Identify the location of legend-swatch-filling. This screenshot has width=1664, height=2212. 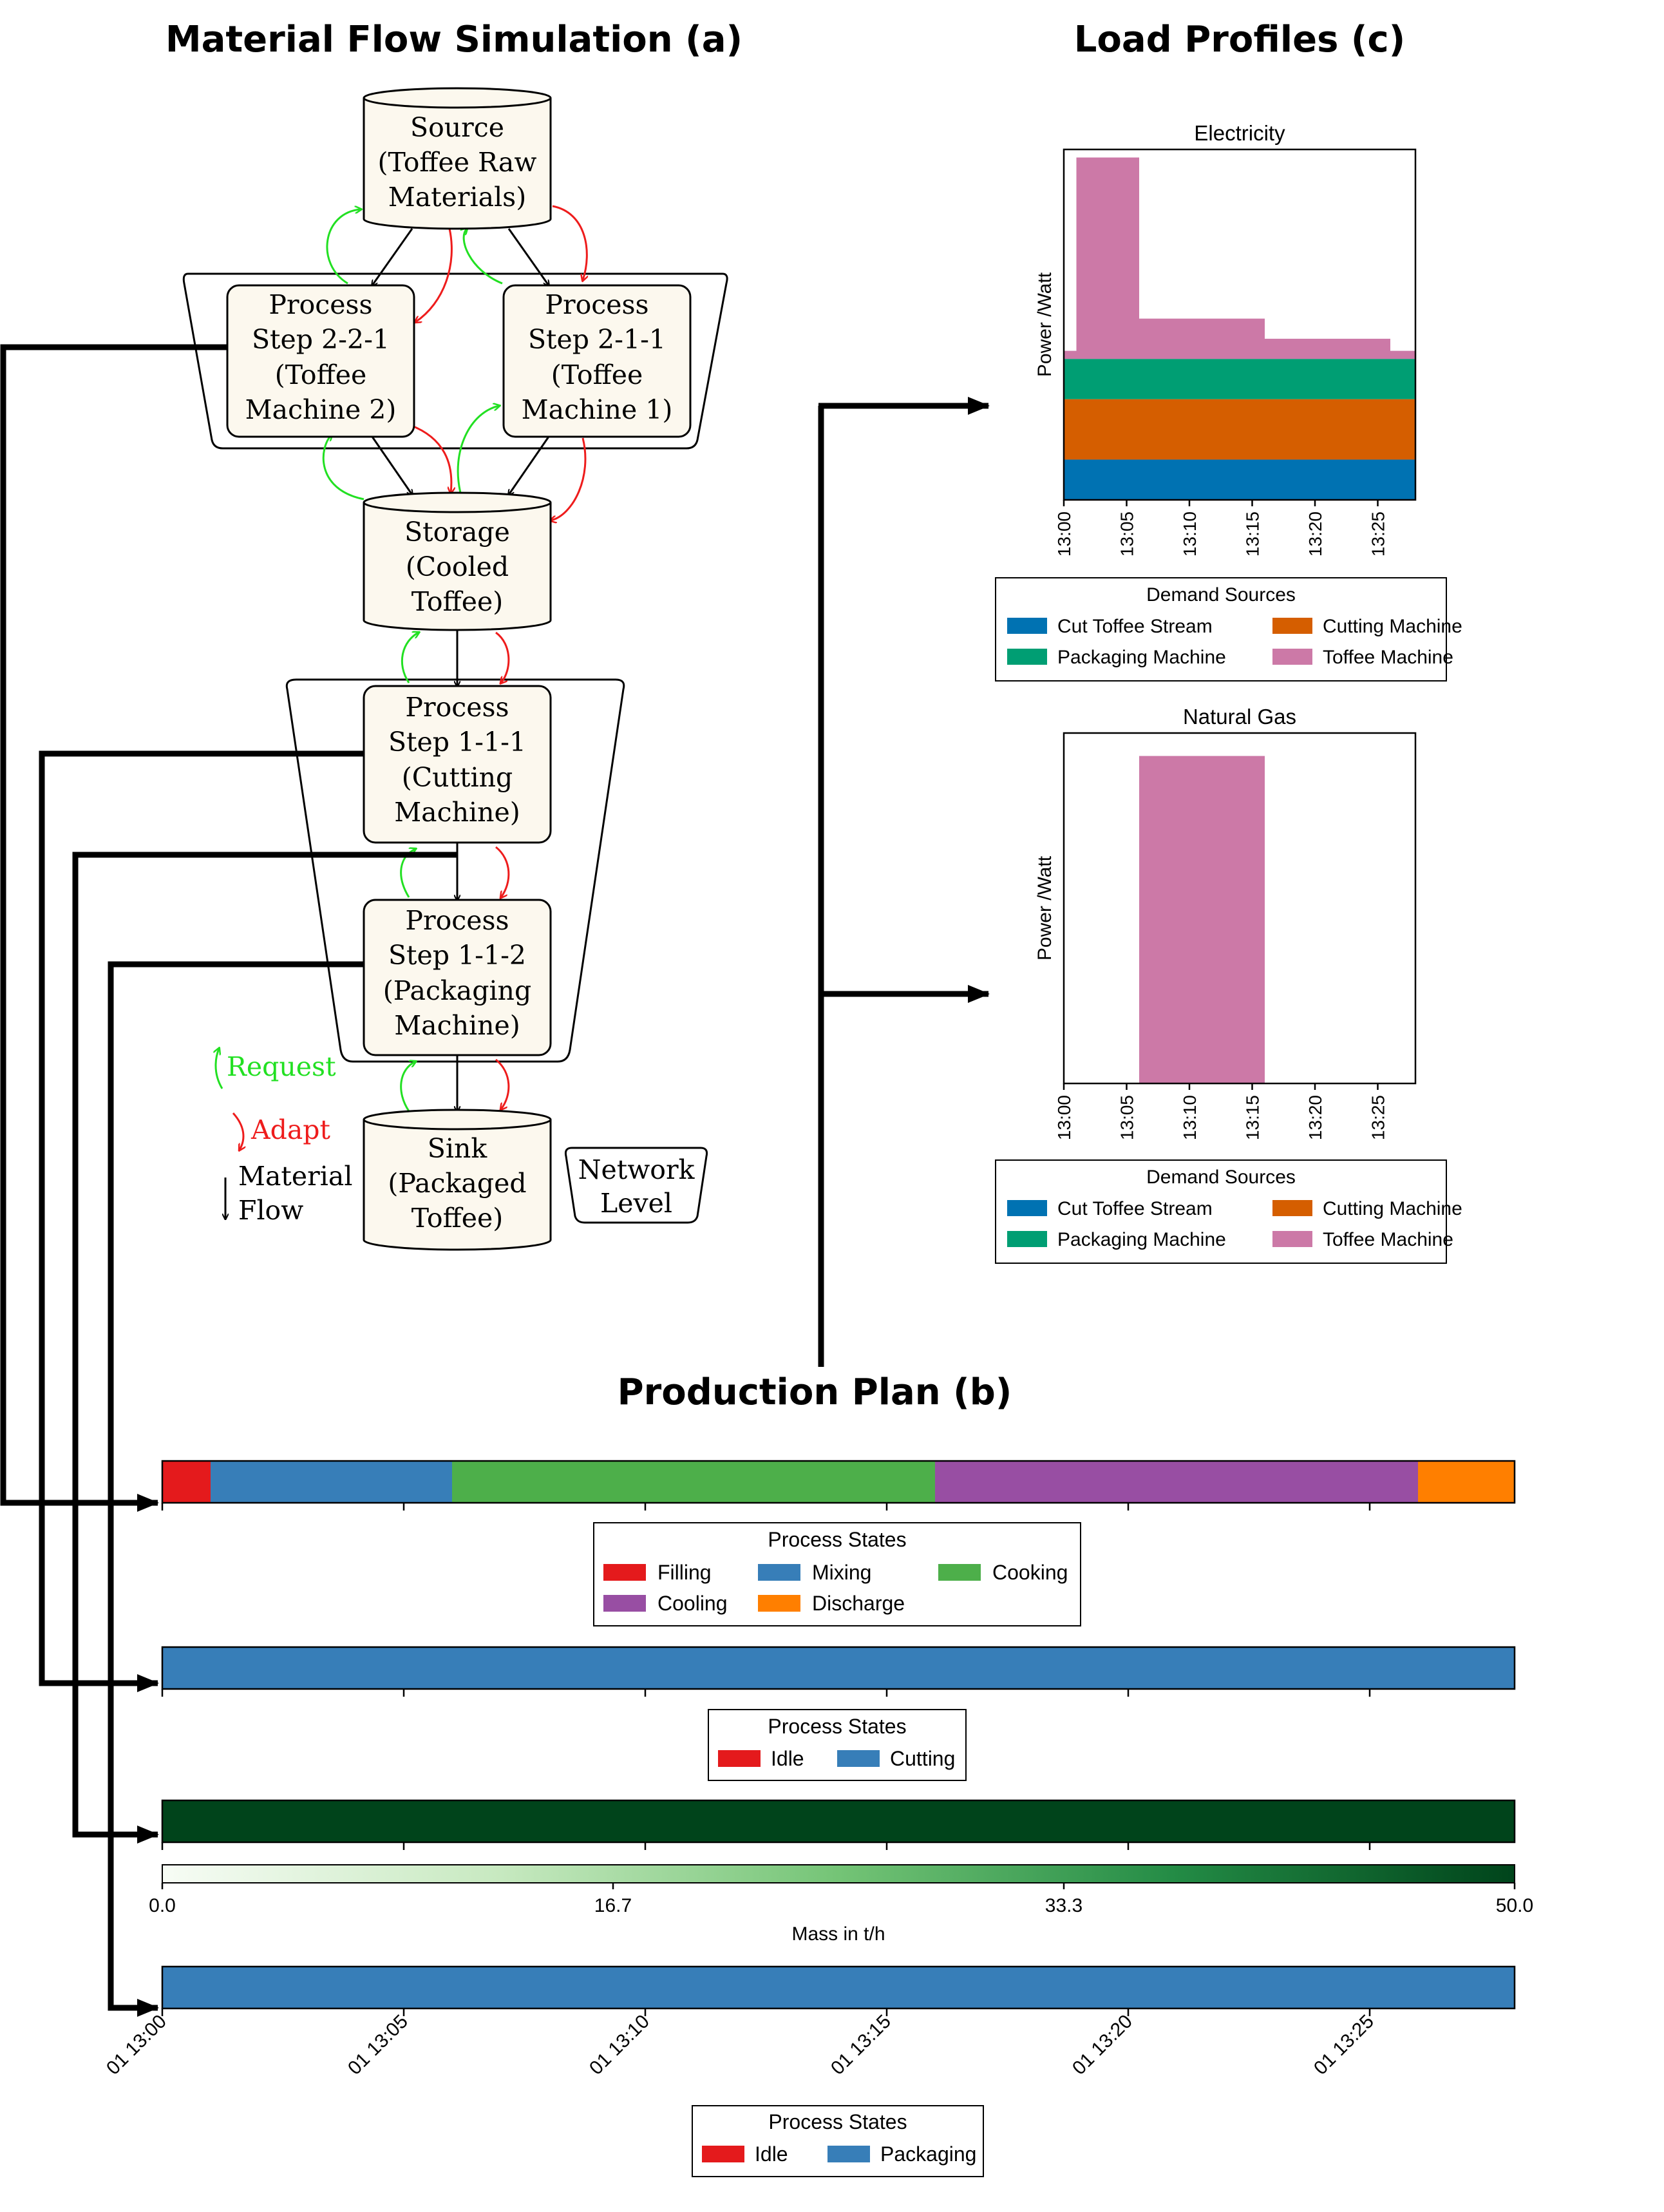
(624, 1572).